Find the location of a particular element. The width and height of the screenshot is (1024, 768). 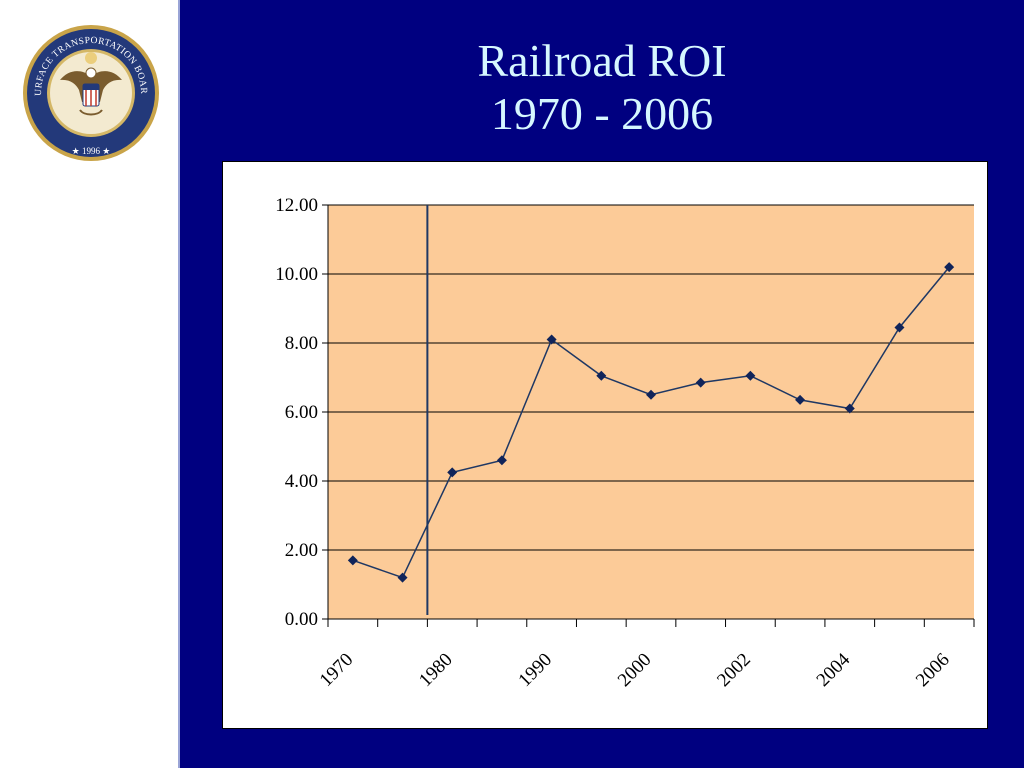

y-tick-label: 4.00 is located at coordinates (301, 481).